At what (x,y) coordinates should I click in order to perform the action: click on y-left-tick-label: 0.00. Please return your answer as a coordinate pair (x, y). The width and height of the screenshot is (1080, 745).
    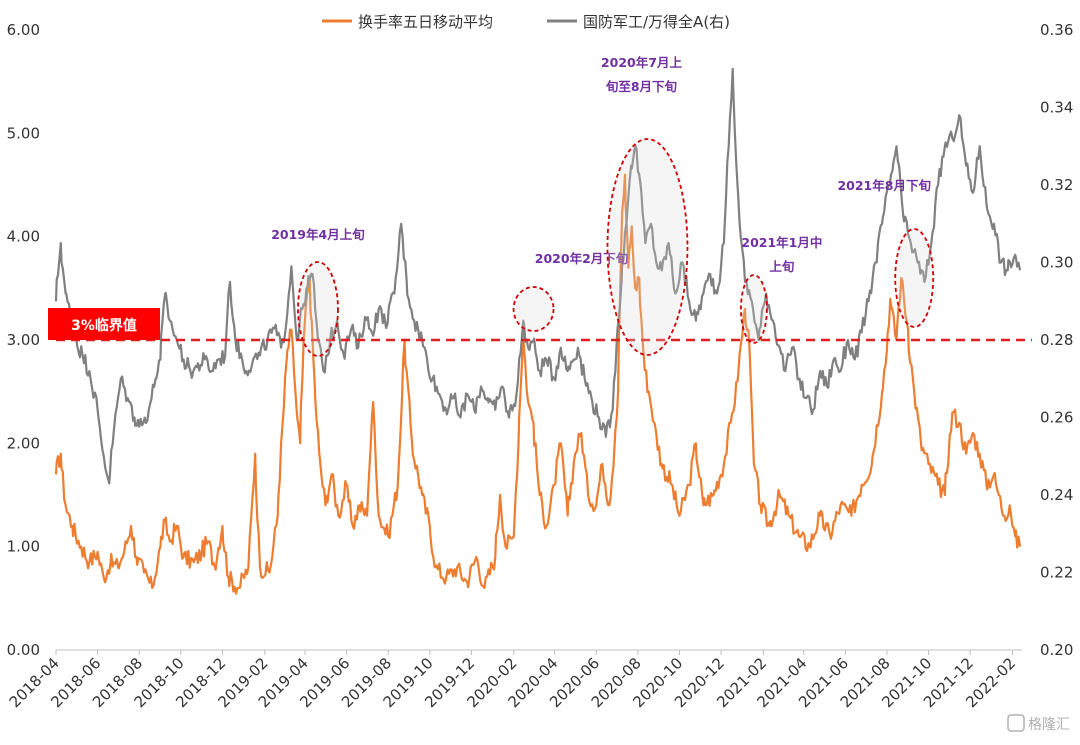
    Looking at the image, I should click on (23, 650).